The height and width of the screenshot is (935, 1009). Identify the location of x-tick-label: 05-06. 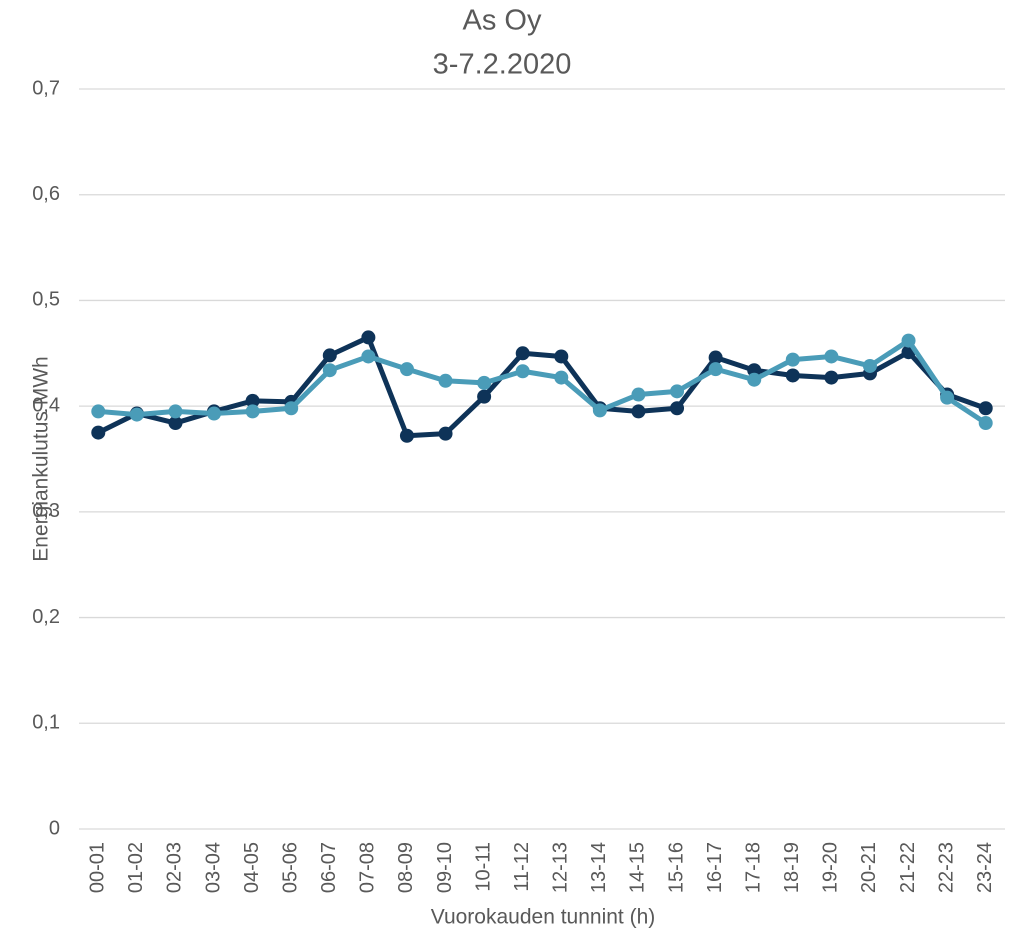
(290, 867).